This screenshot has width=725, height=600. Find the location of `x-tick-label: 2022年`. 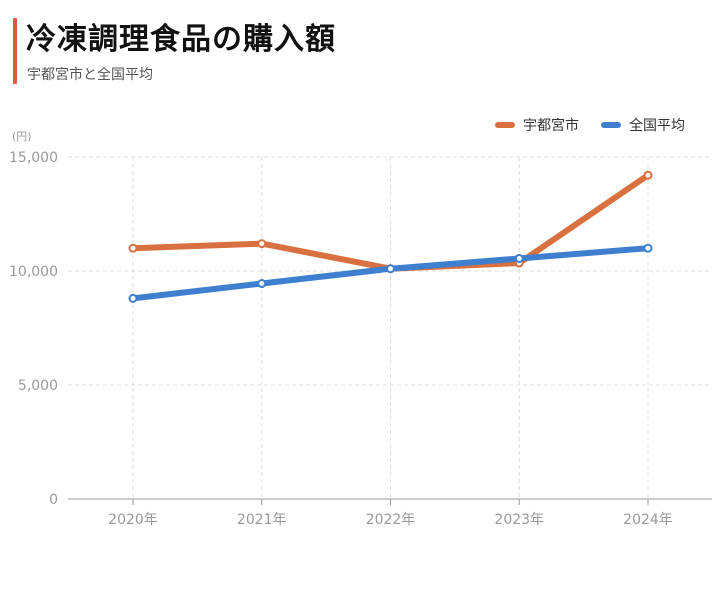

x-tick-label: 2022年 is located at coordinates (391, 520).